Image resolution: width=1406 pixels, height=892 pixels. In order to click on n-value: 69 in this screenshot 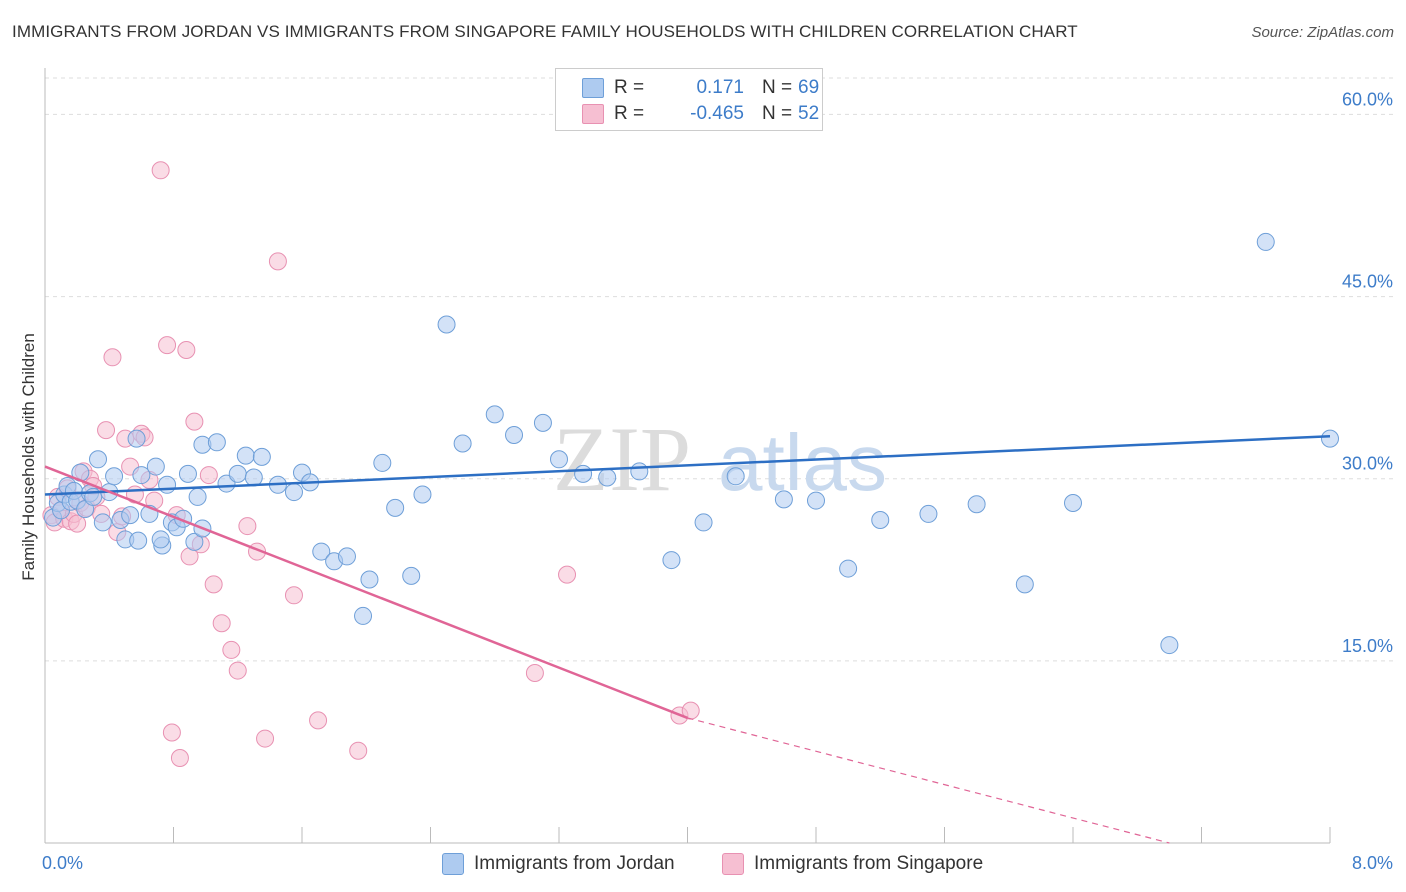, I will do `click(809, 87)`.